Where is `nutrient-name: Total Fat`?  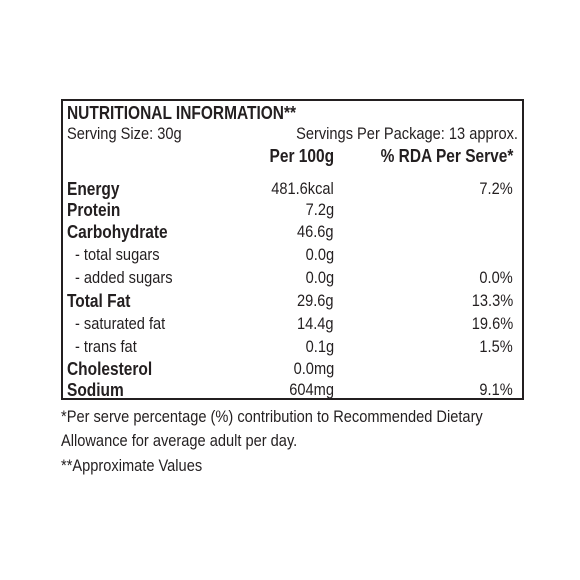
nutrient-name: Total Fat is located at coordinates (99, 301).